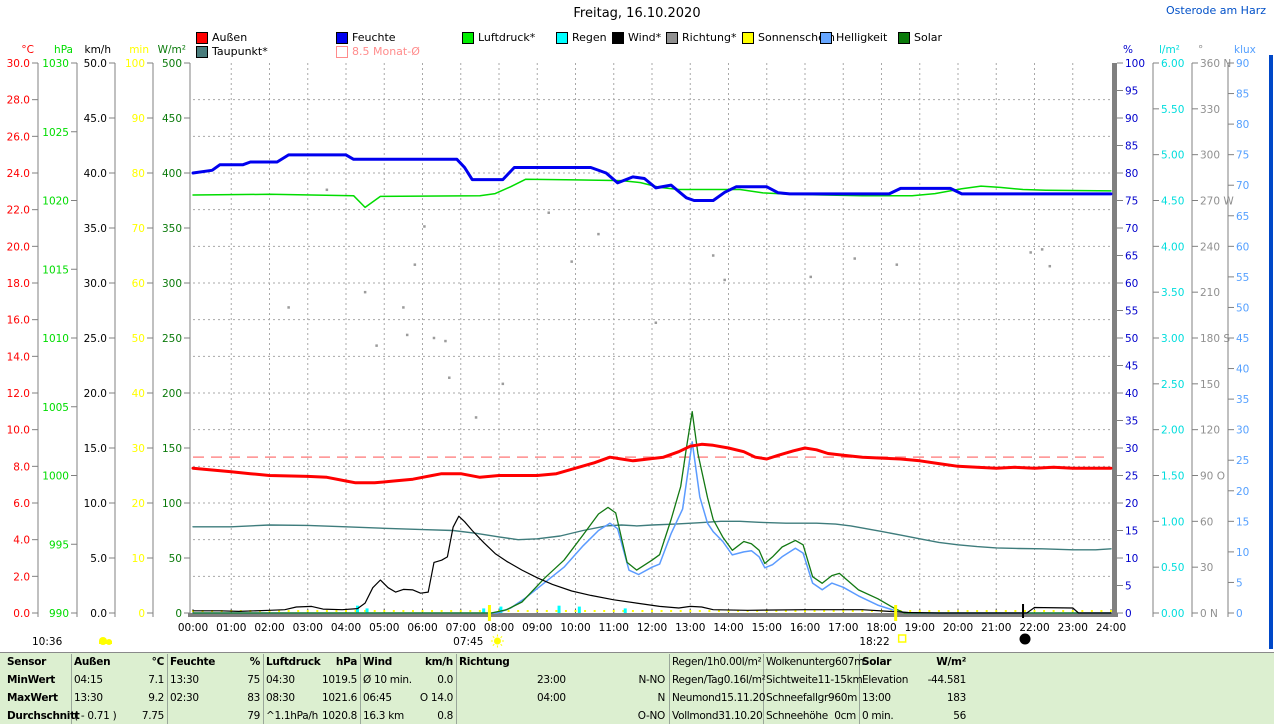 This screenshot has width=1274, height=724. Describe the element at coordinates (1172, 110) in the screenshot. I see `svg-text: 5.50` at that location.